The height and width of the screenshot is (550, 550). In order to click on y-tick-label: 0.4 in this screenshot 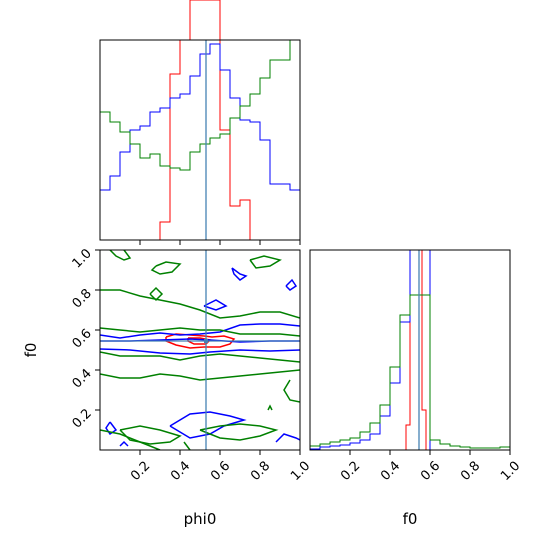, I will do `click(82, 378)`.